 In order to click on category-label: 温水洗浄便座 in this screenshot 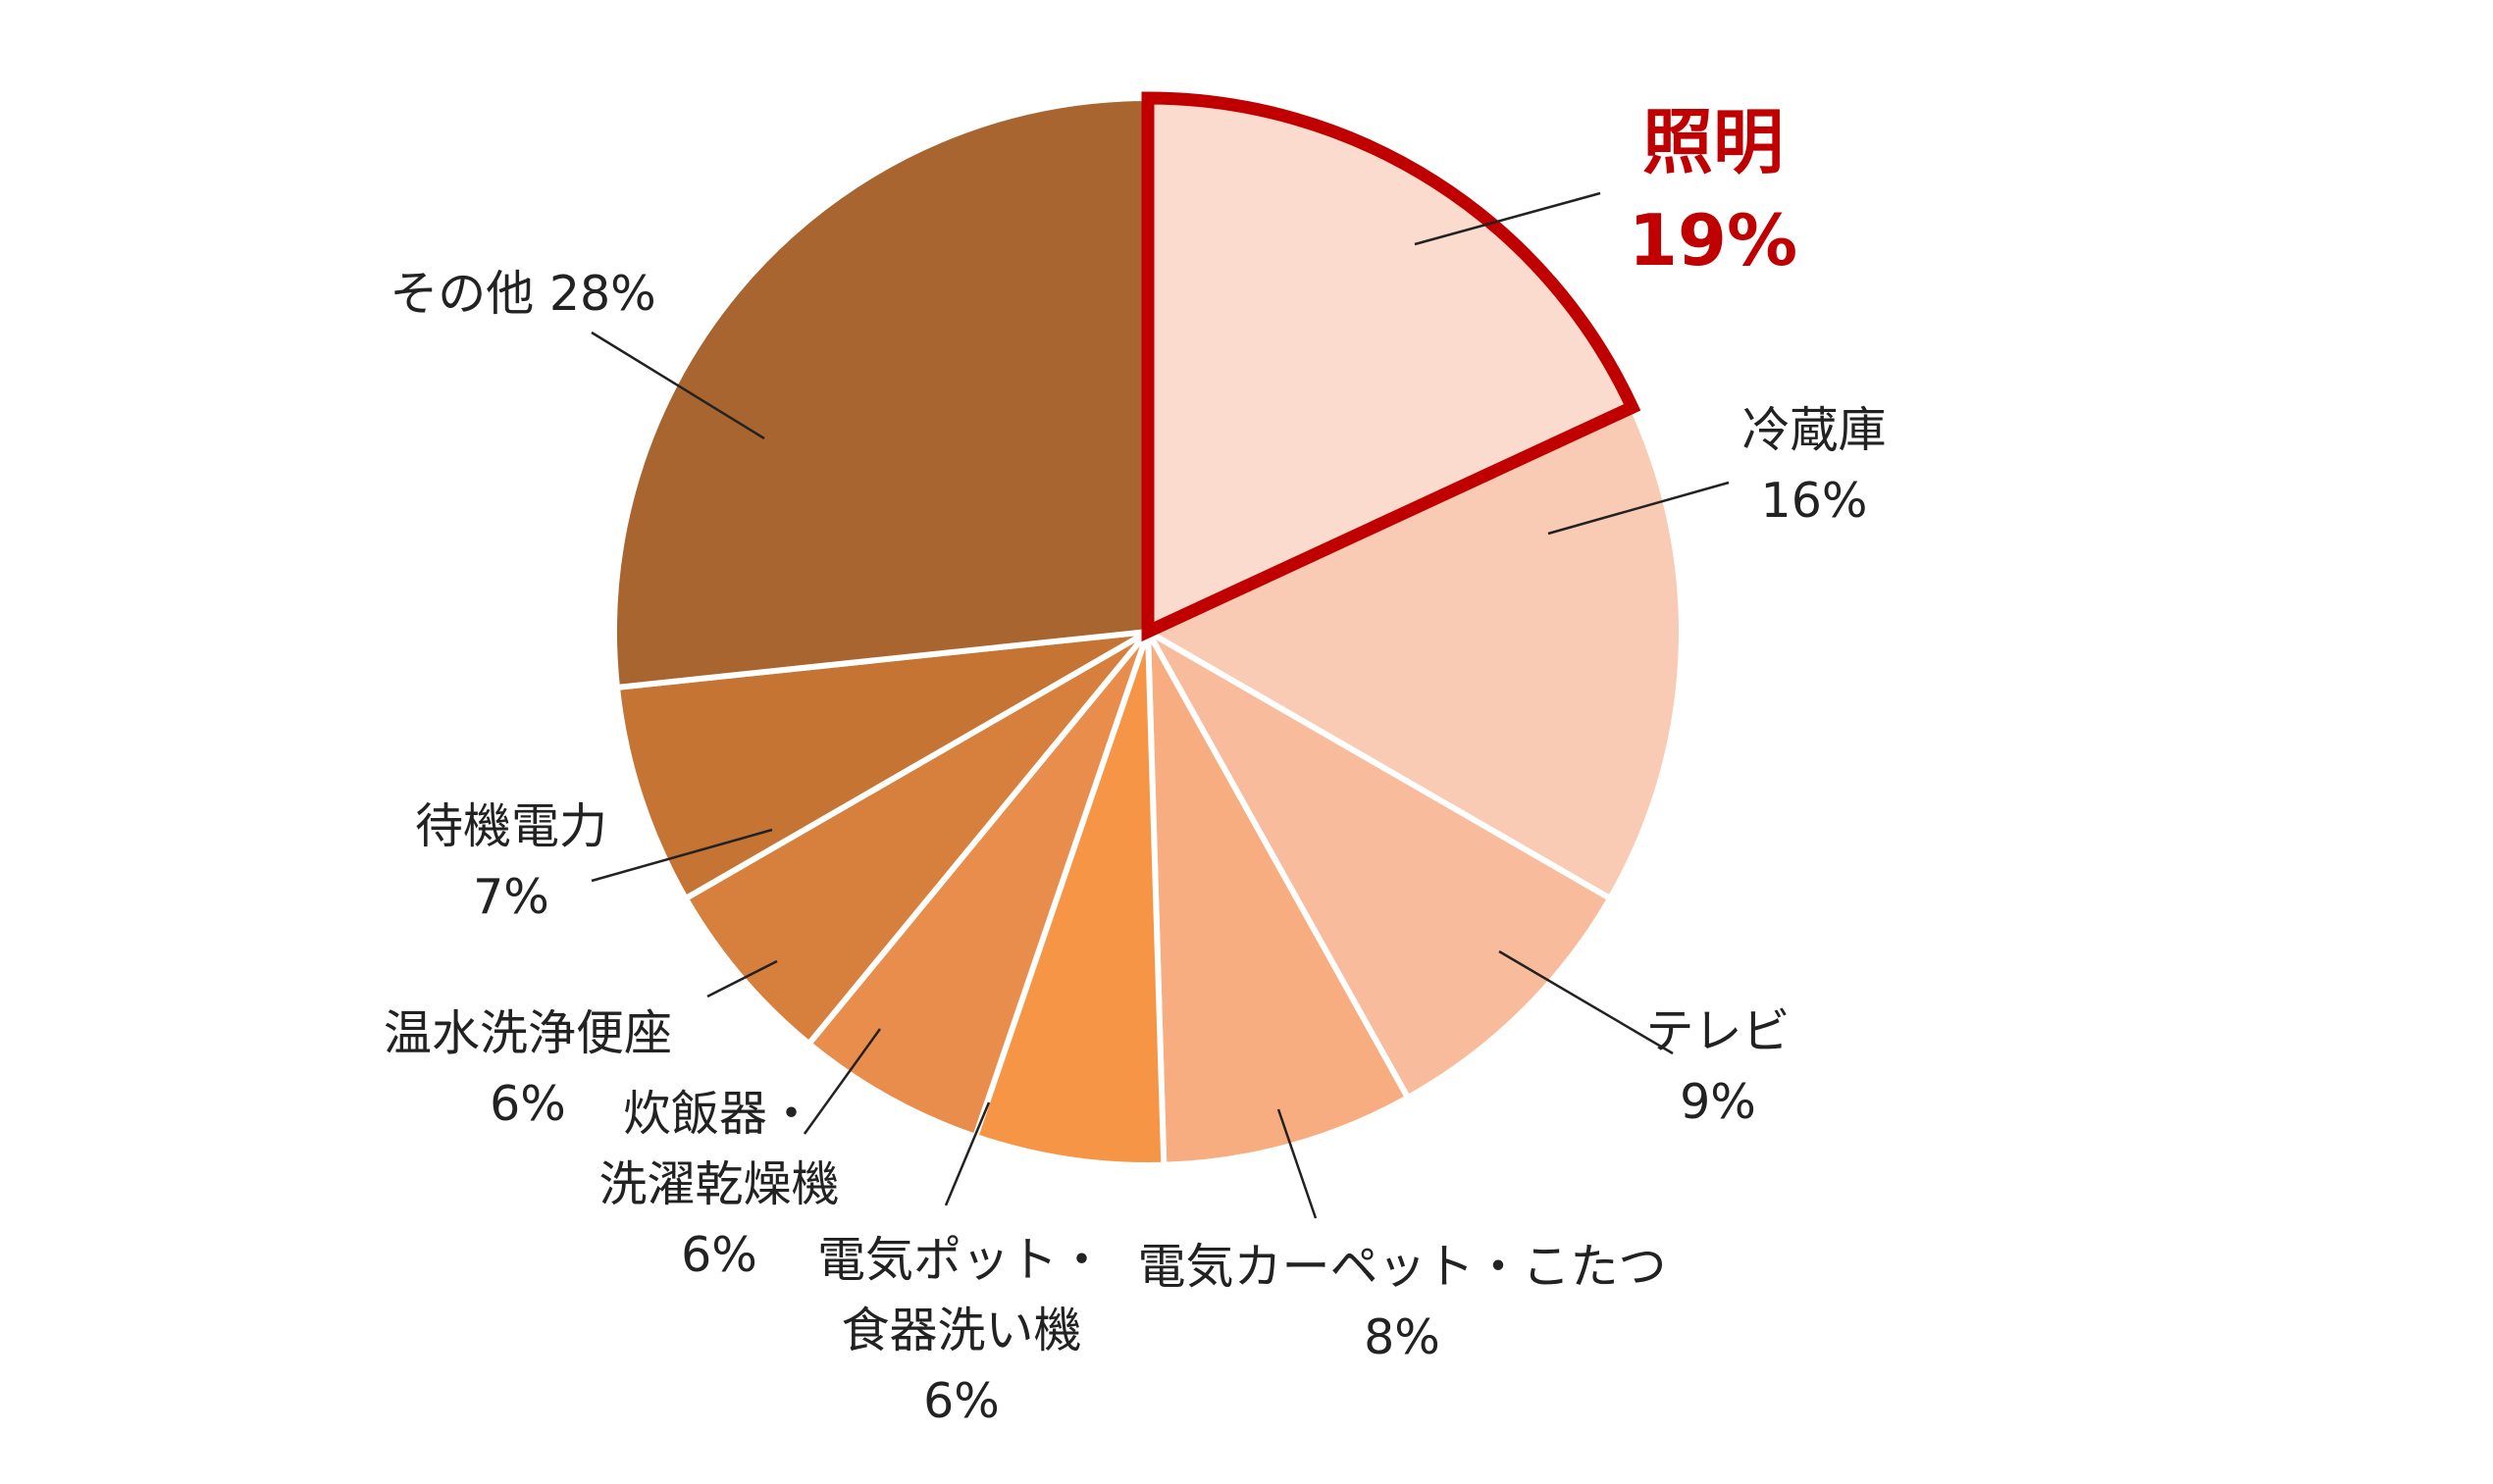, I will do `click(528, 1033)`.